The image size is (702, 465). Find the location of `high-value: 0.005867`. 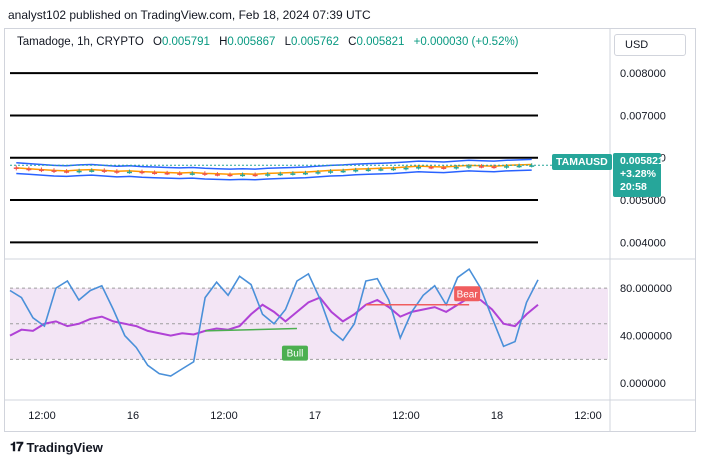

high-value: 0.005867 is located at coordinates (251, 42).